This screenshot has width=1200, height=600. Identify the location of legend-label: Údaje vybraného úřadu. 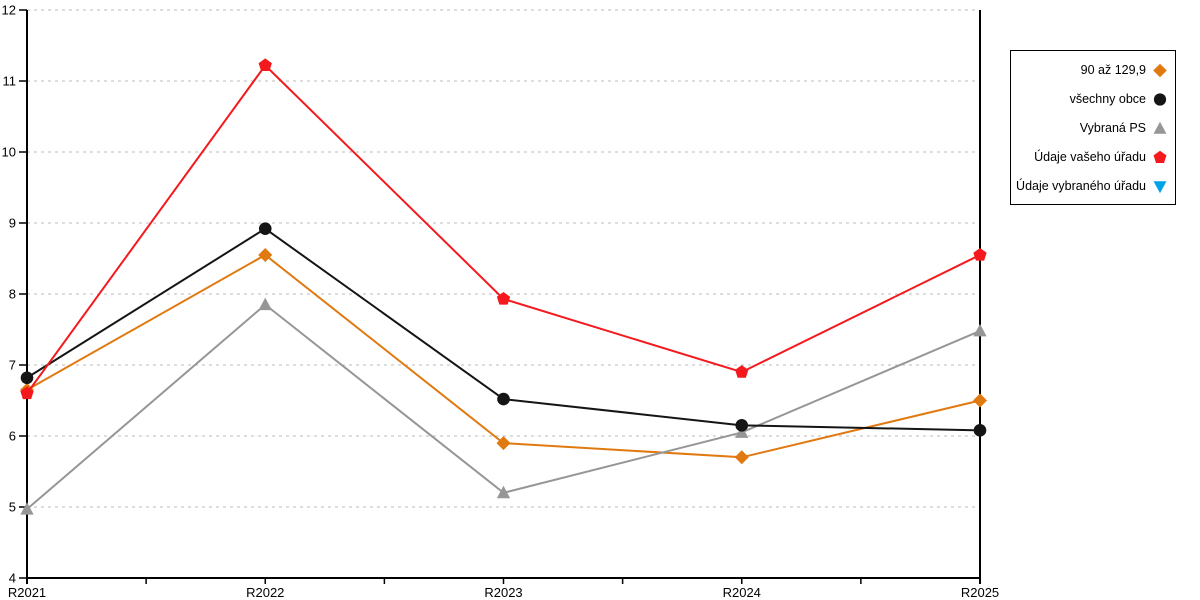
(1081, 185).